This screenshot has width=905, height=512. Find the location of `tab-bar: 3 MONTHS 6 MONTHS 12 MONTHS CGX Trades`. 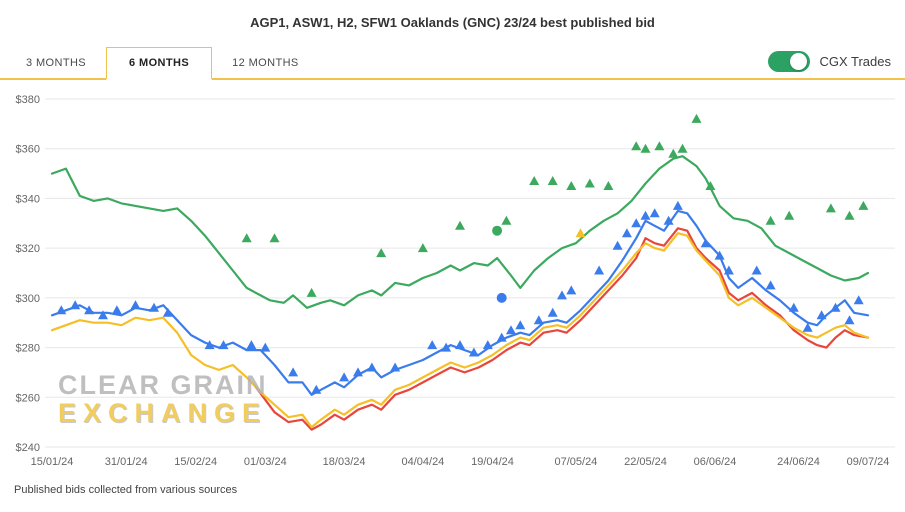

tab-bar: 3 MONTHS 6 MONTHS 12 MONTHS CGX Trades is located at coordinates (452, 62).